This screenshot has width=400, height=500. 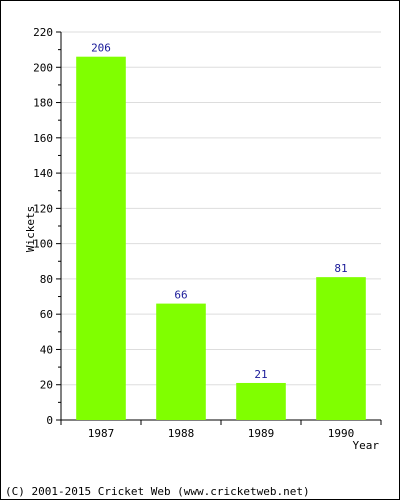 I want to click on bar-1987, so click(x=101, y=238).